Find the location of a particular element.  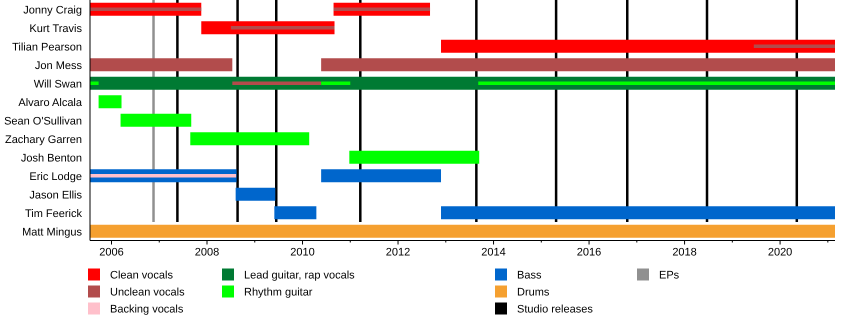

x-tick-label: 2010 is located at coordinates (302, 252).